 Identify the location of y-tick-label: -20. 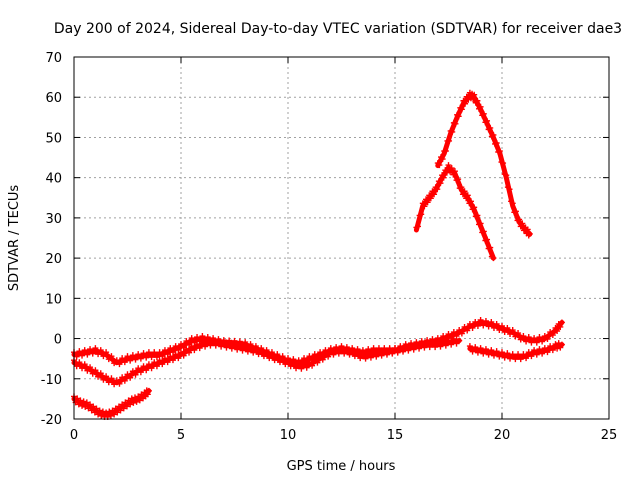
(51, 420).